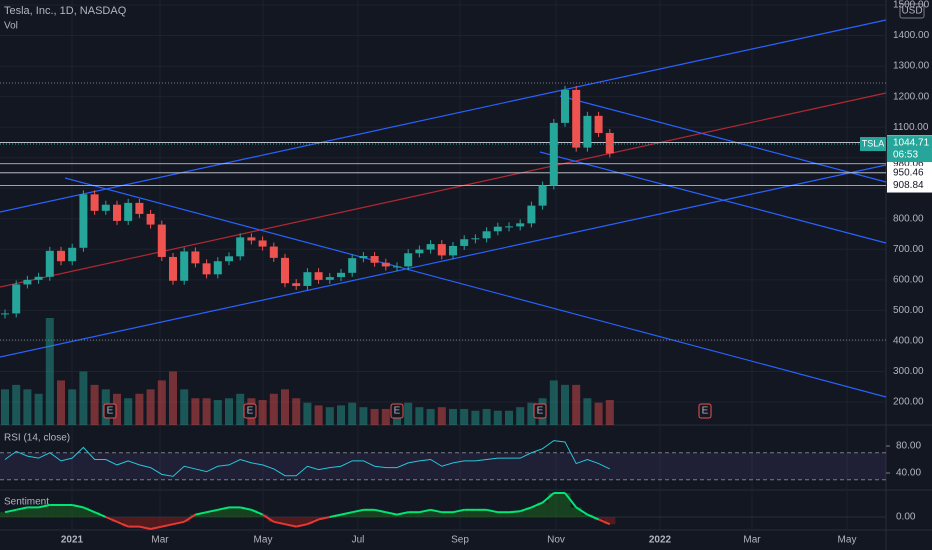  I want to click on y-tick-label: 1200.00, so click(911, 96).